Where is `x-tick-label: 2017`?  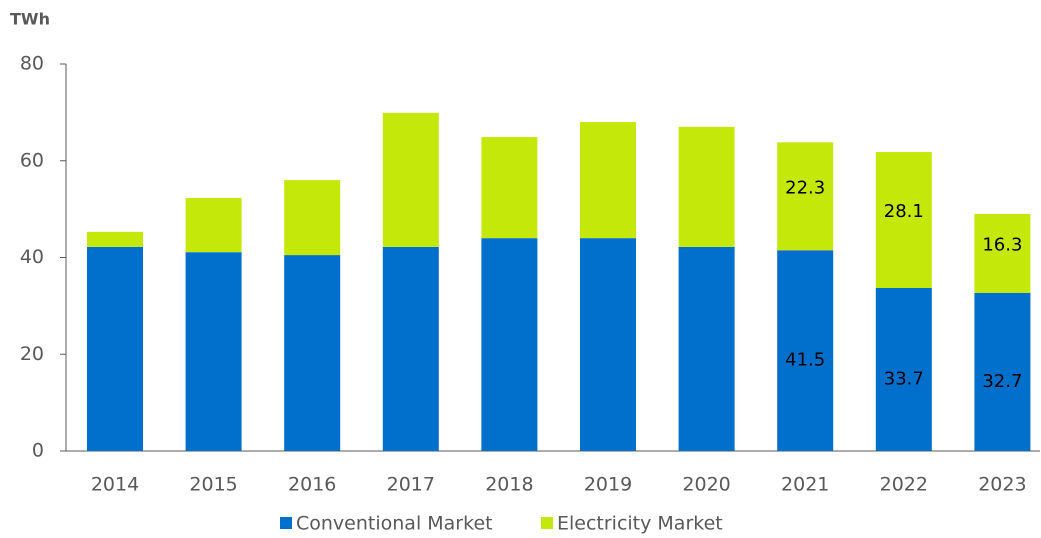 x-tick-label: 2017 is located at coordinates (411, 485).